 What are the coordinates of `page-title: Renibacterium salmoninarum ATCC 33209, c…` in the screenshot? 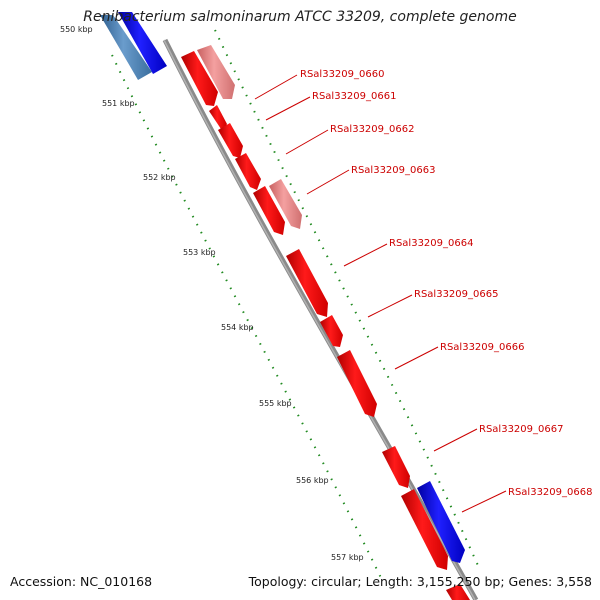 It's located at (300, 17).